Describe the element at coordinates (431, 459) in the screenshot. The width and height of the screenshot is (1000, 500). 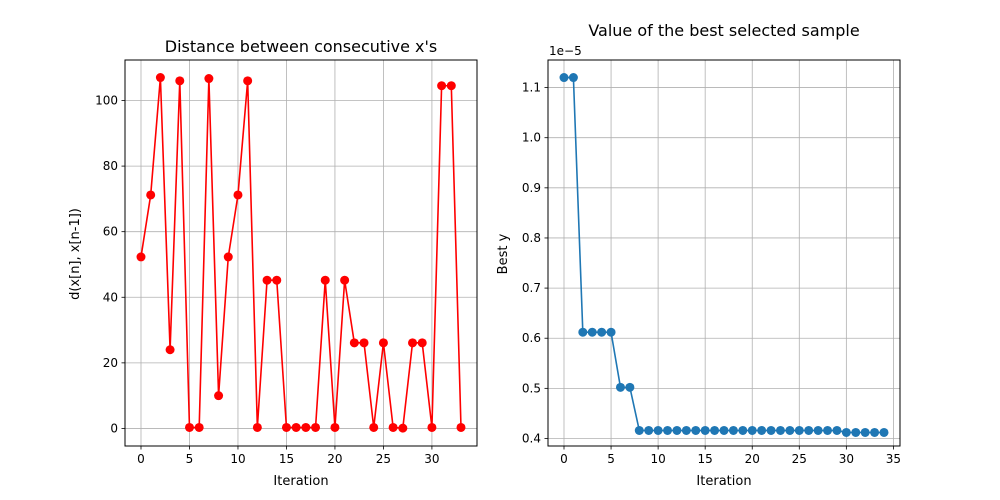
I see `distance-chart-x-tick-label: 30` at that location.